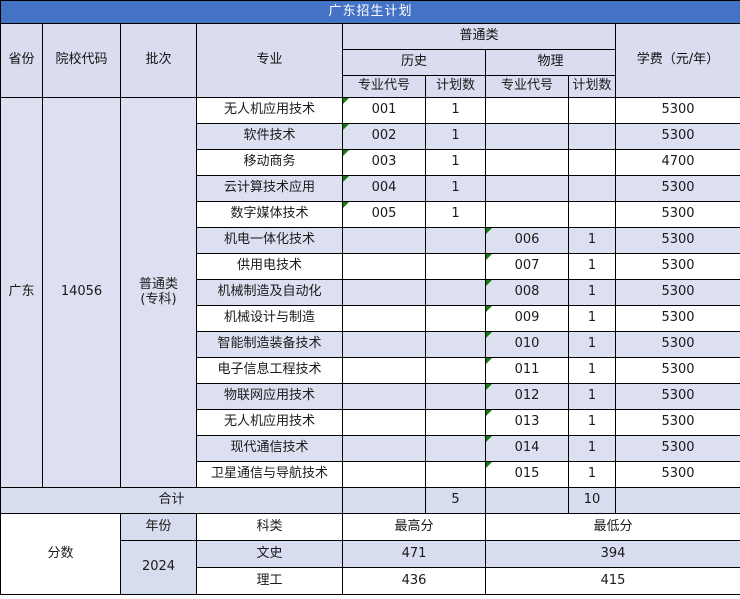 Image resolution: width=740 pixels, height=599 pixels. I want to click on cell-history-code-text: 001, so click(384, 110).